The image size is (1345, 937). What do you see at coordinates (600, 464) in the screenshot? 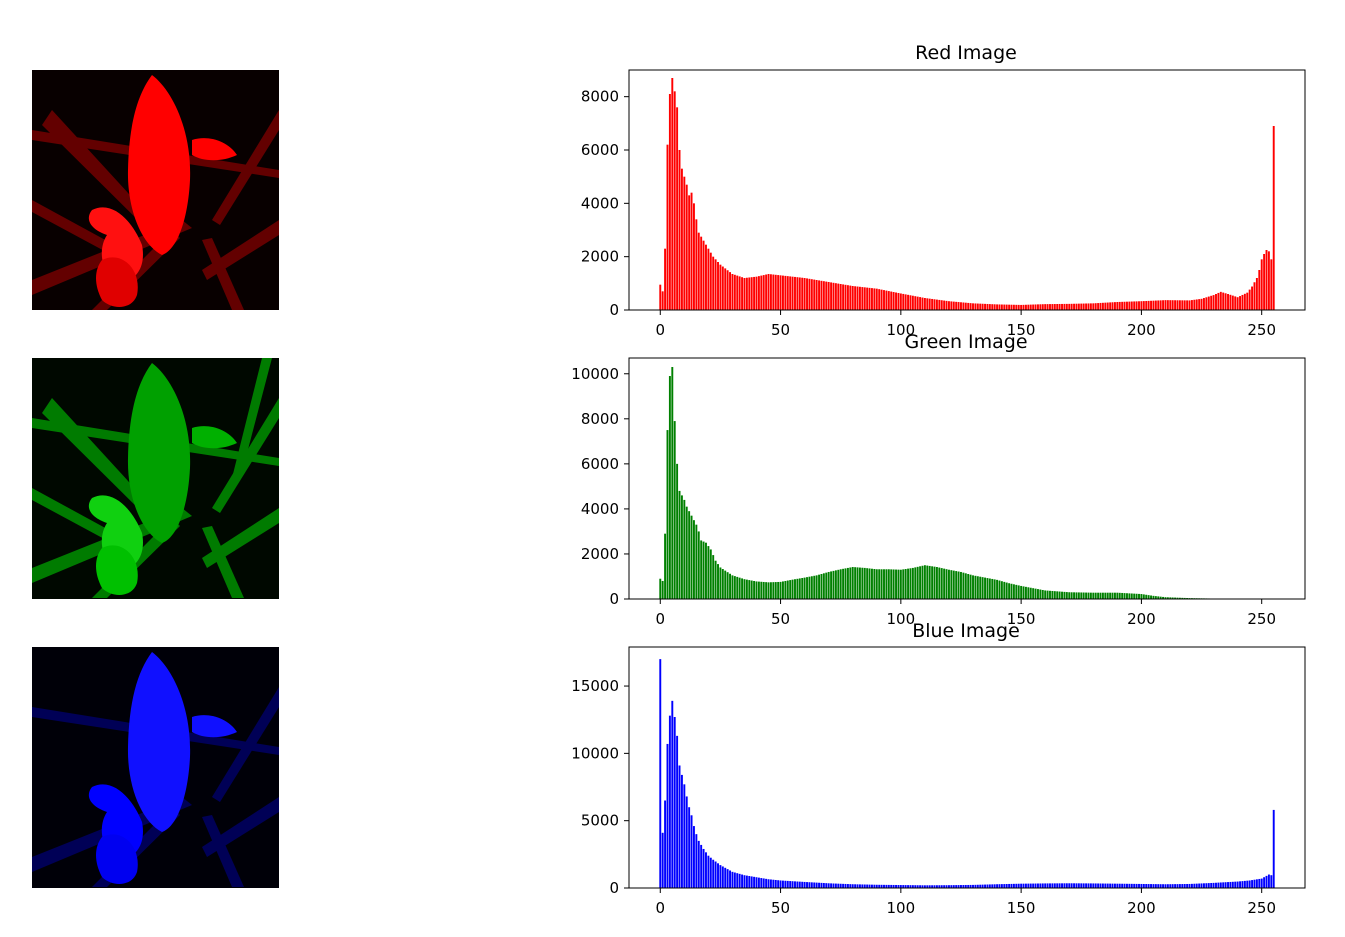
I see `y-tick-label: 6000` at bounding box center [600, 464].